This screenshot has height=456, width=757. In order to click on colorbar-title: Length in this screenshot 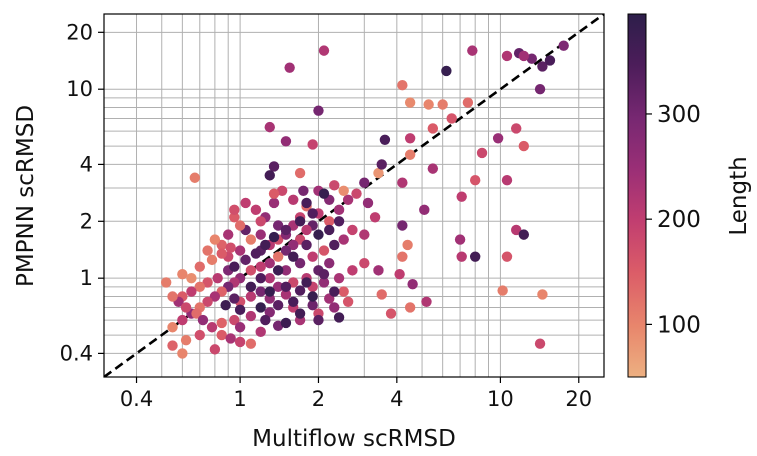, I will do `click(739, 195)`.